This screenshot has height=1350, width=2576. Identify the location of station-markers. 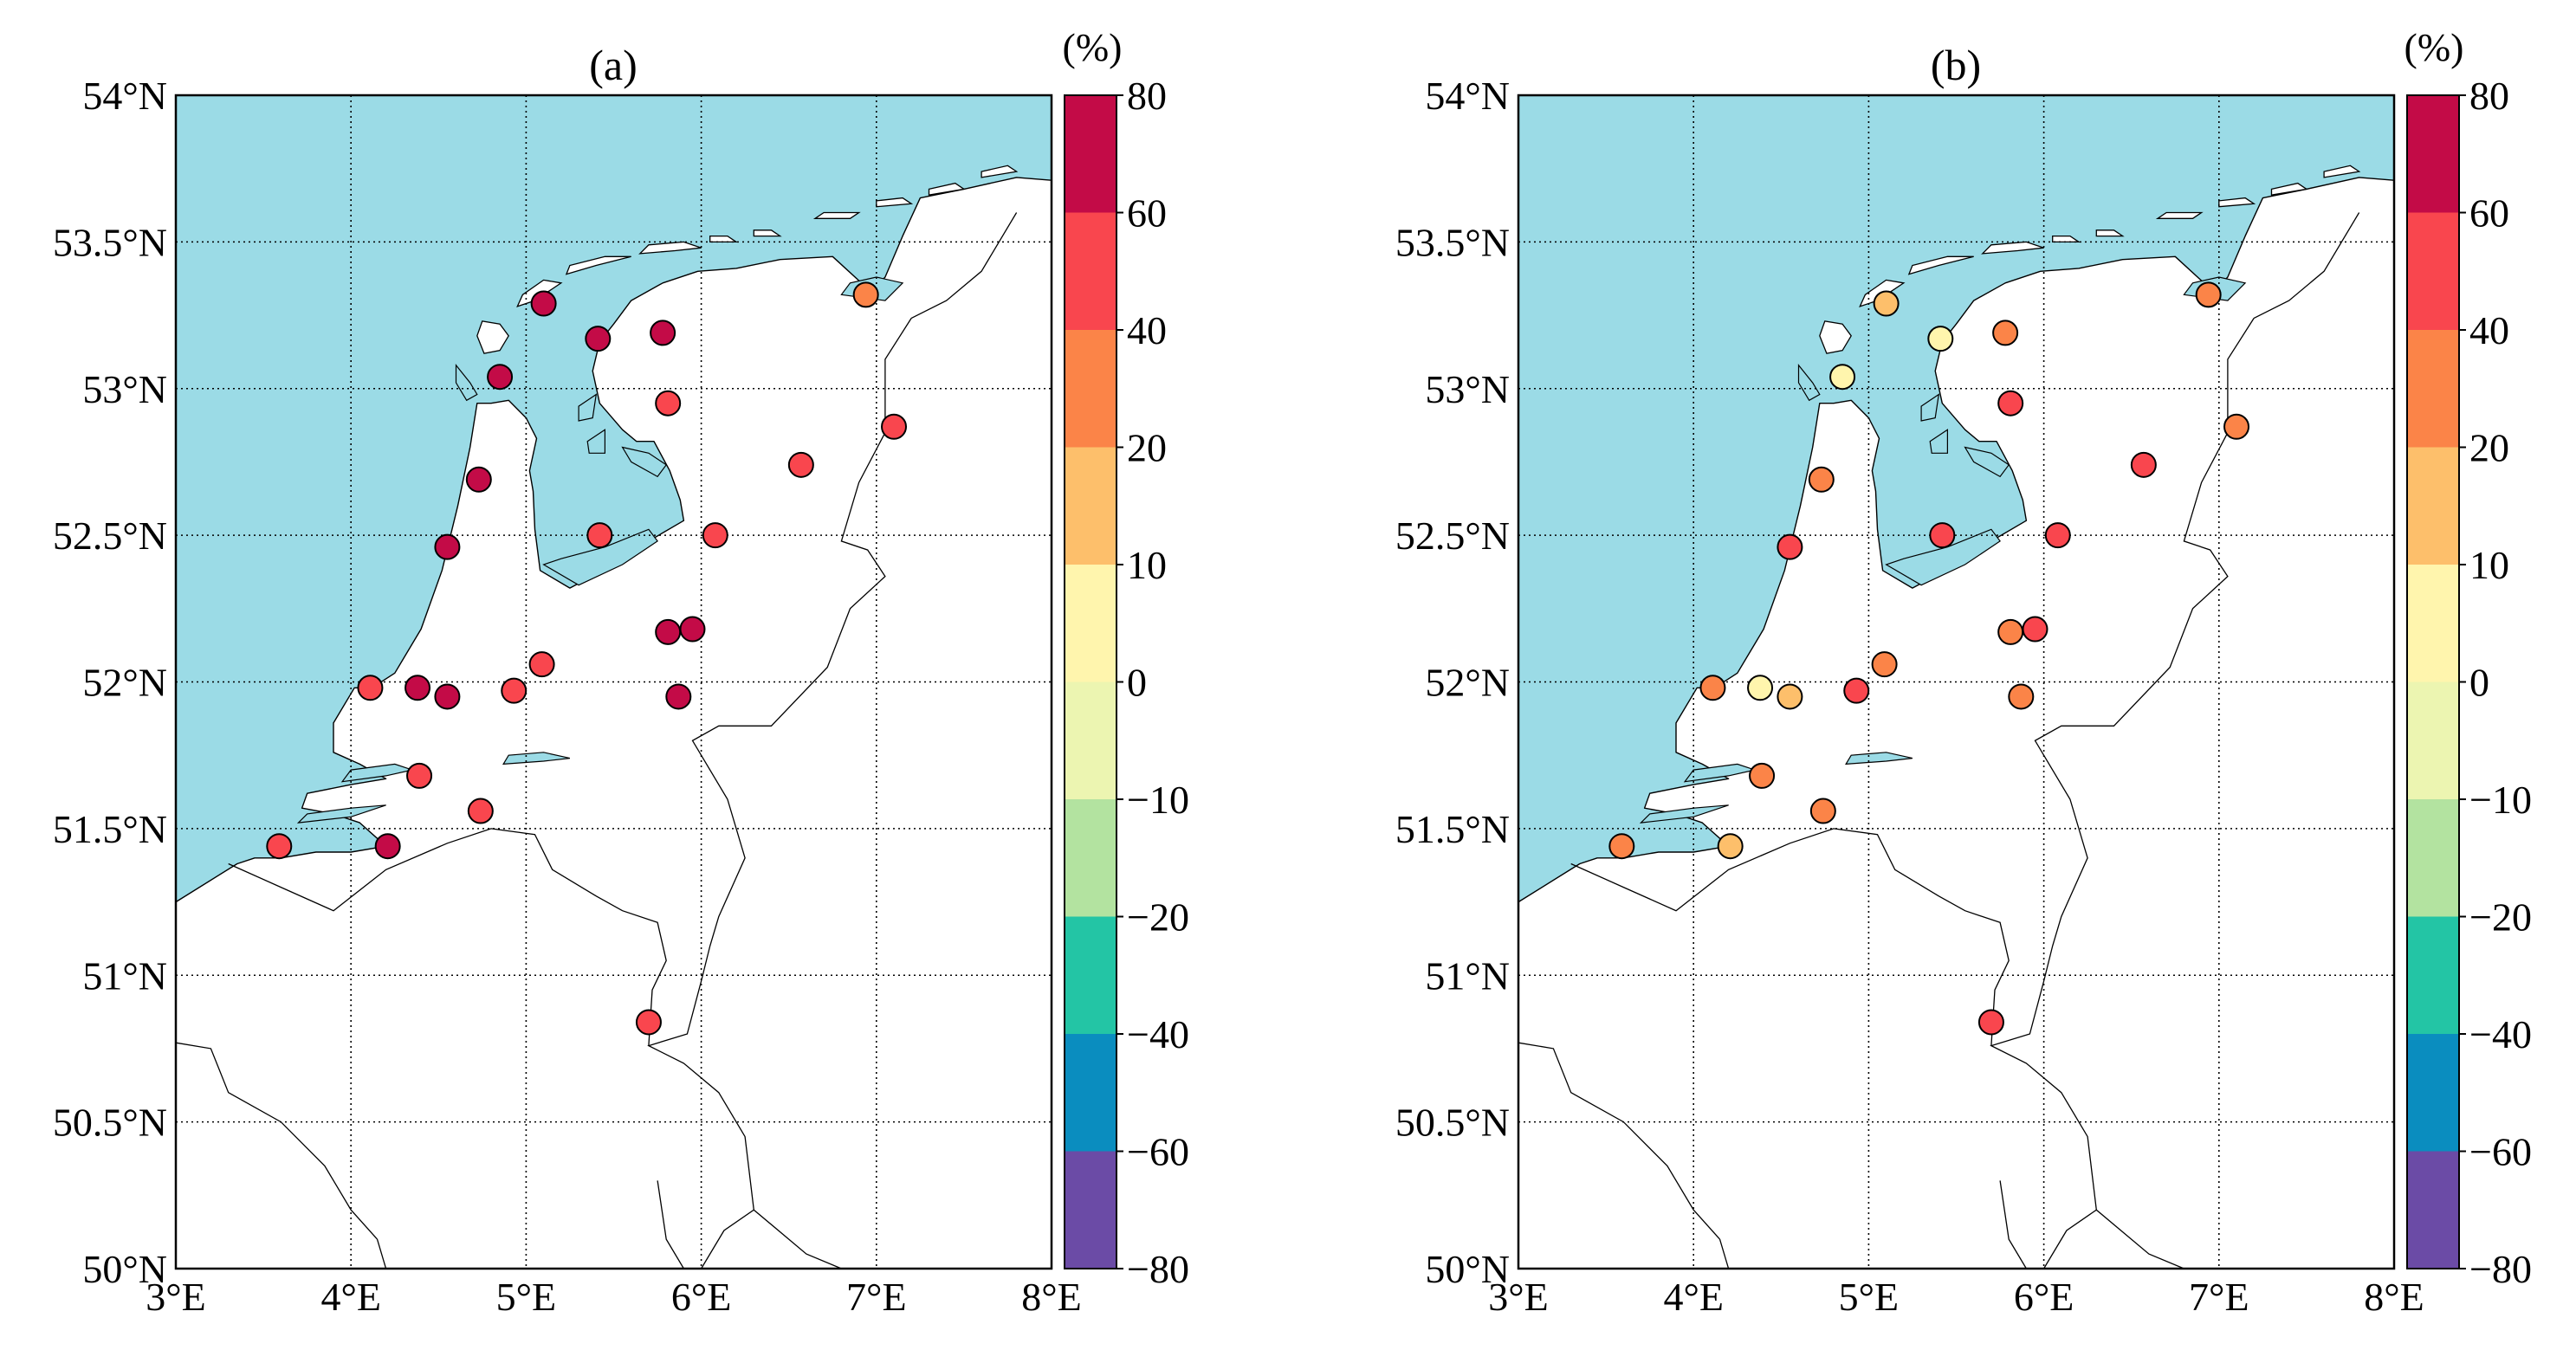
(1929, 658).